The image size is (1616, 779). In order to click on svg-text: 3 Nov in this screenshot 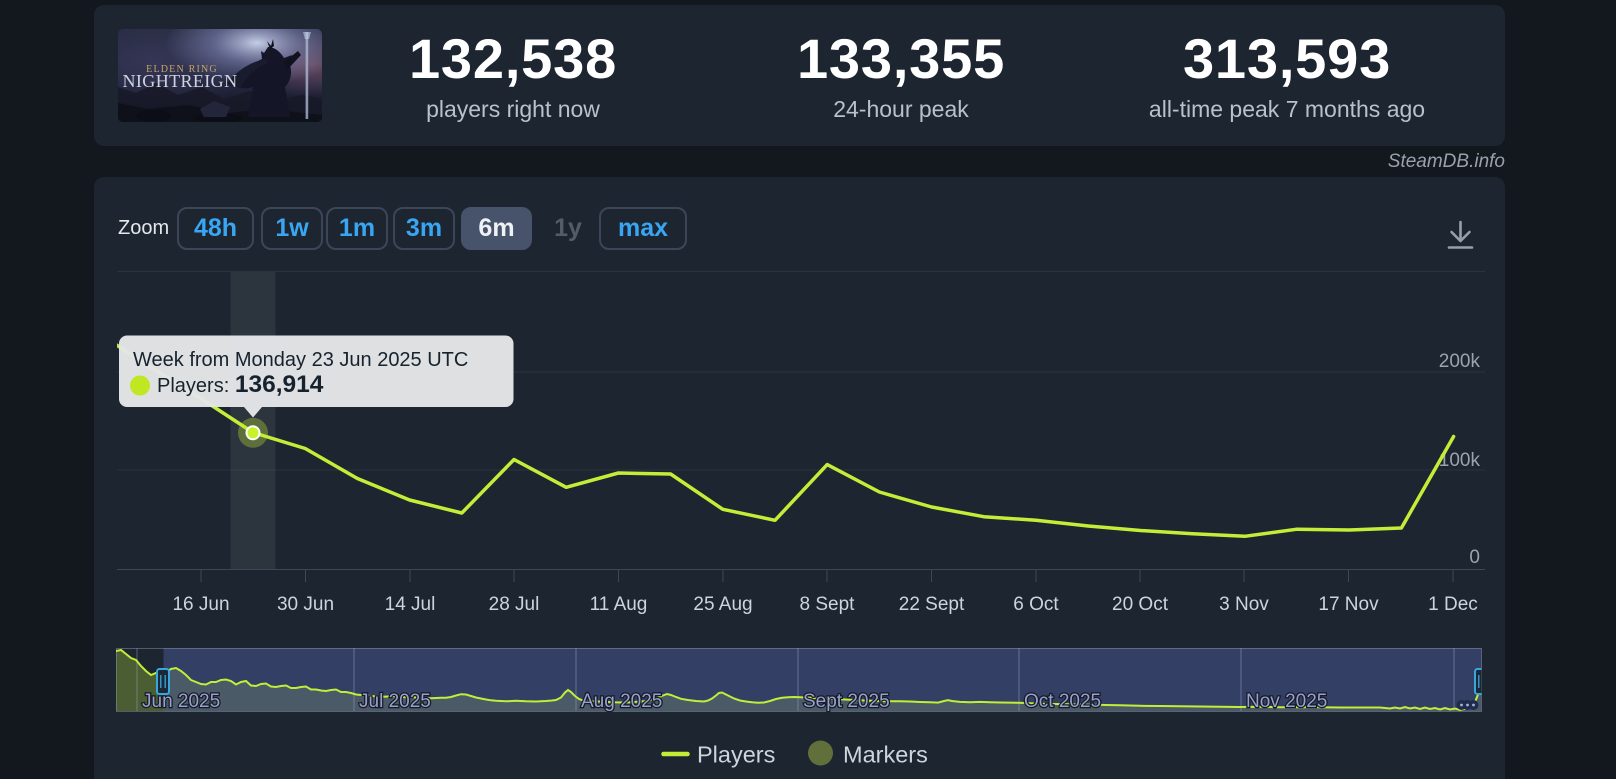, I will do `click(1244, 604)`.